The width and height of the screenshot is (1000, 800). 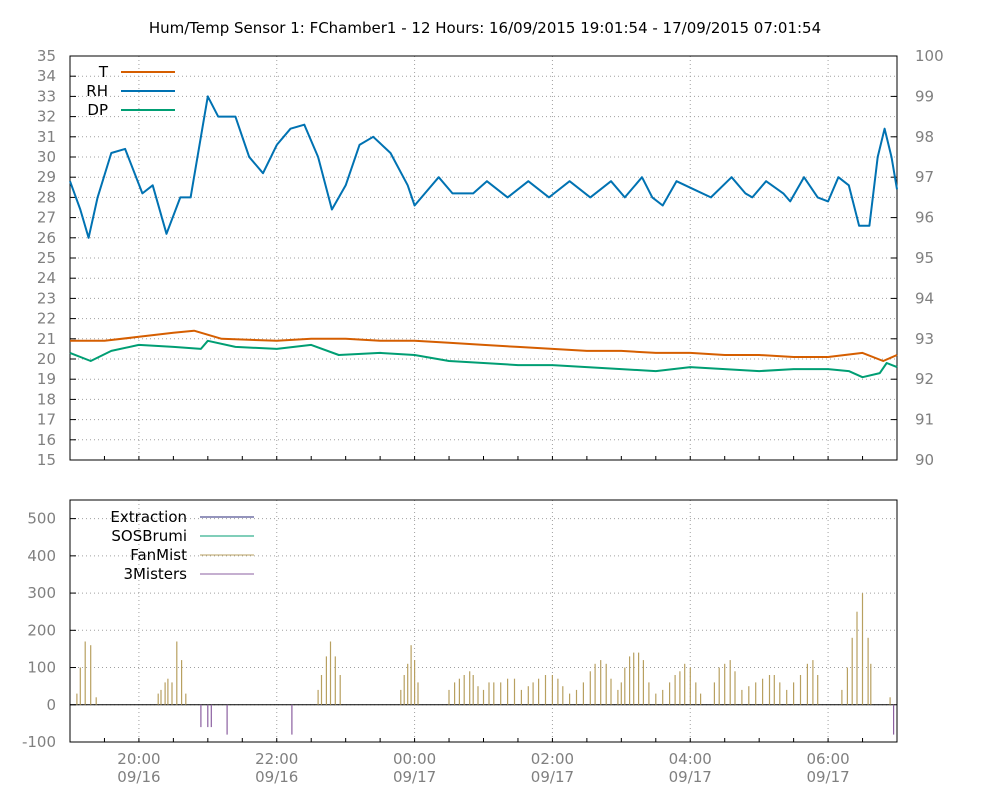 What do you see at coordinates (41, 519) in the screenshot?
I see `y-tick-label: 500` at bounding box center [41, 519].